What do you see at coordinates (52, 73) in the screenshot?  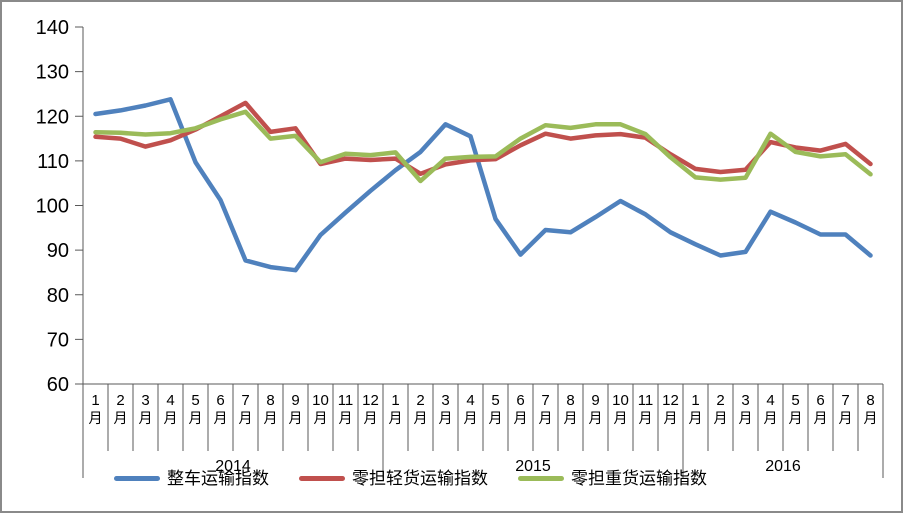 I see `y-axis-label: 130` at bounding box center [52, 73].